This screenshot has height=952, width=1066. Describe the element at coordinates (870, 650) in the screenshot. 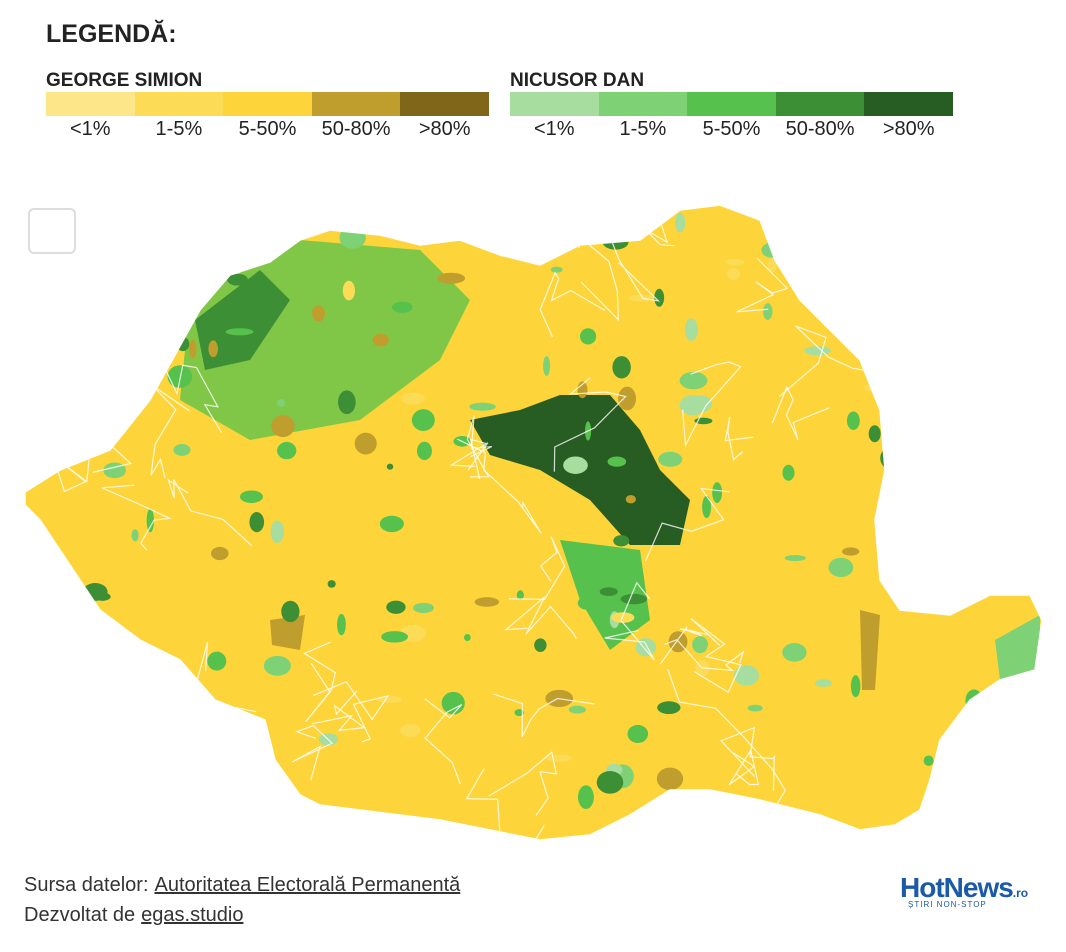

I see `region-se` at that location.